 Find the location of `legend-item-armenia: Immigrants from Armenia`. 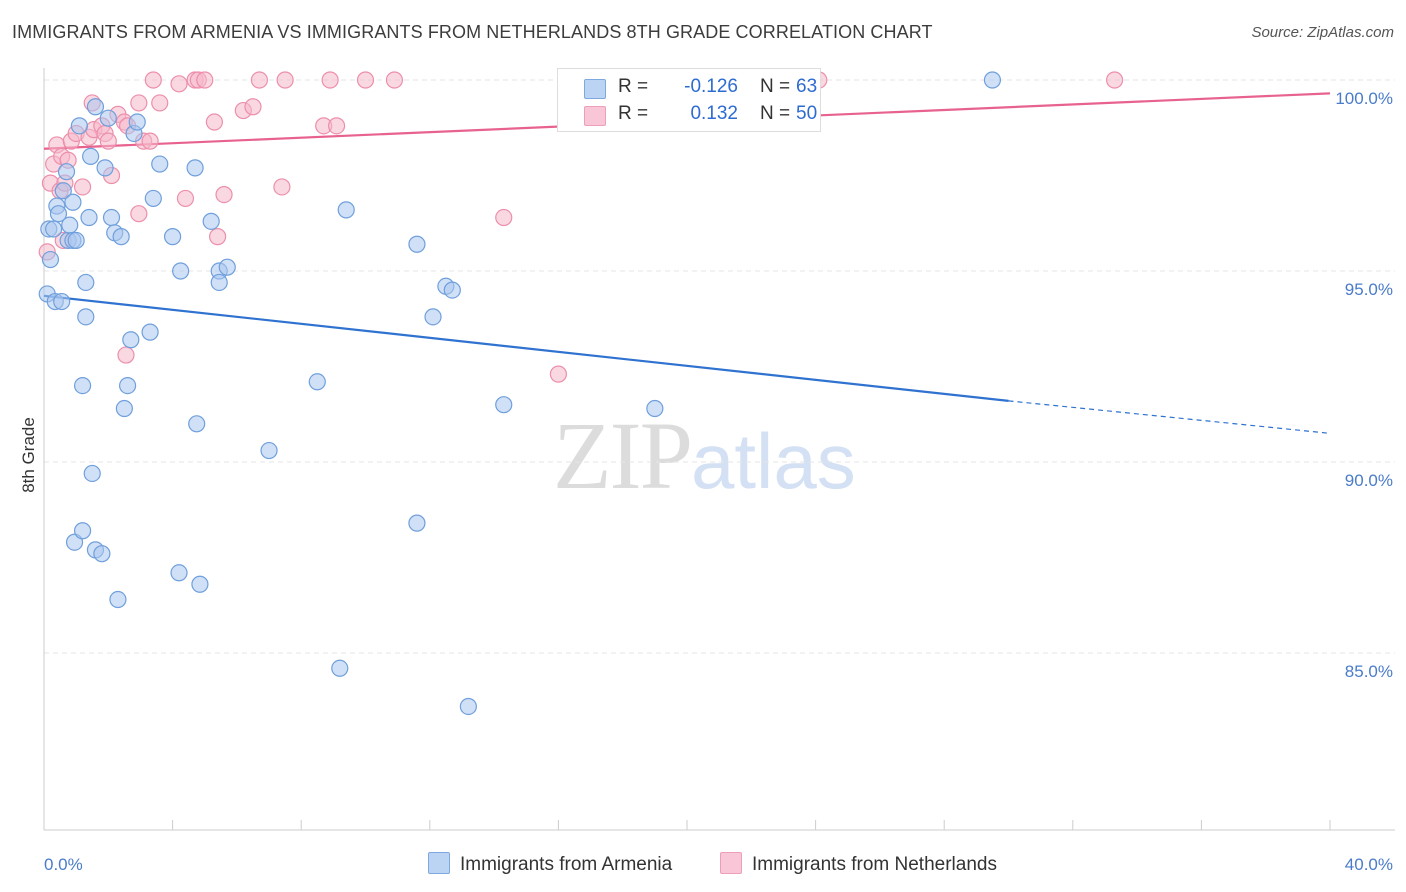

legend-item-armenia: Immigrants from Armenia is located at coordinates (550, 864).